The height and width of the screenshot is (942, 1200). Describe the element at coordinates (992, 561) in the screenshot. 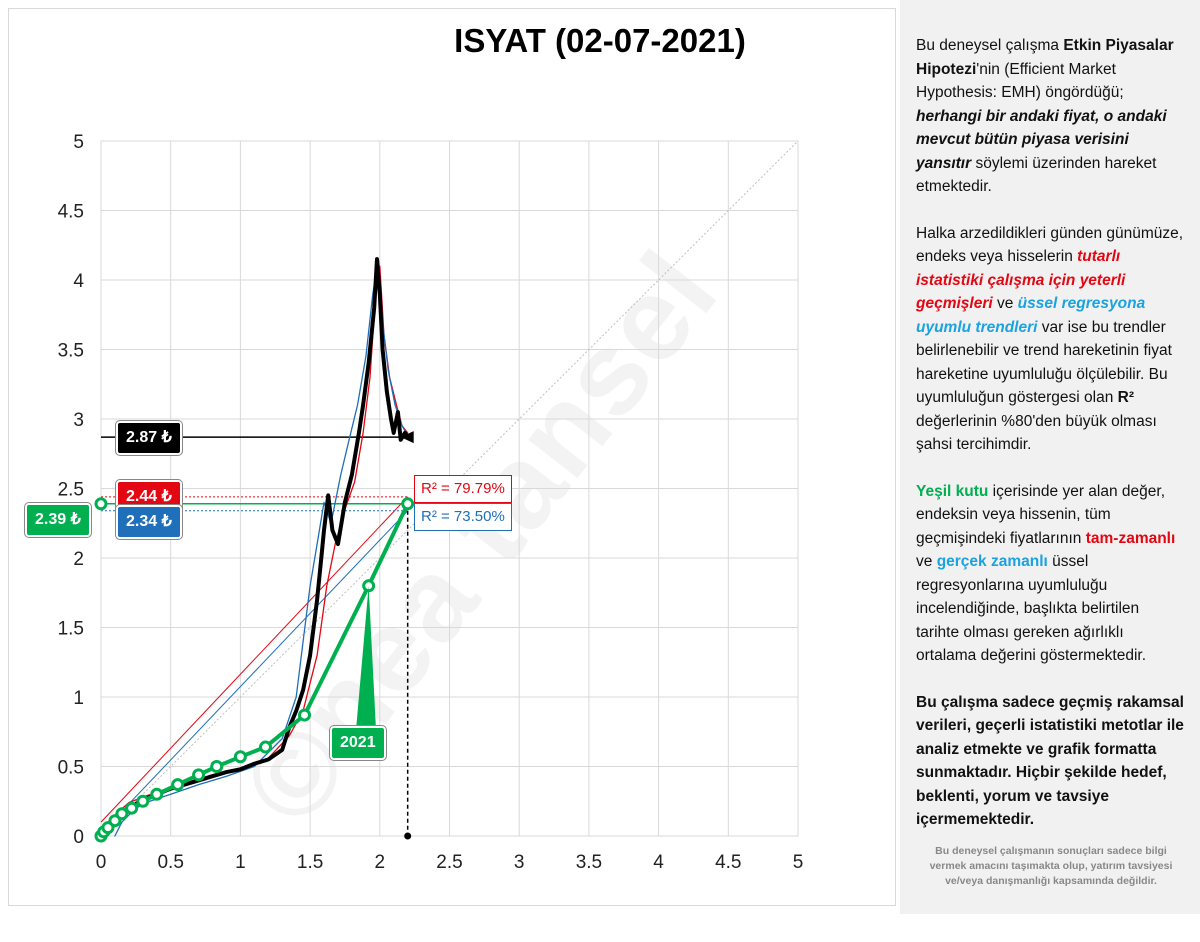

I see `text-blue: gerçek zamanlı` at that location.